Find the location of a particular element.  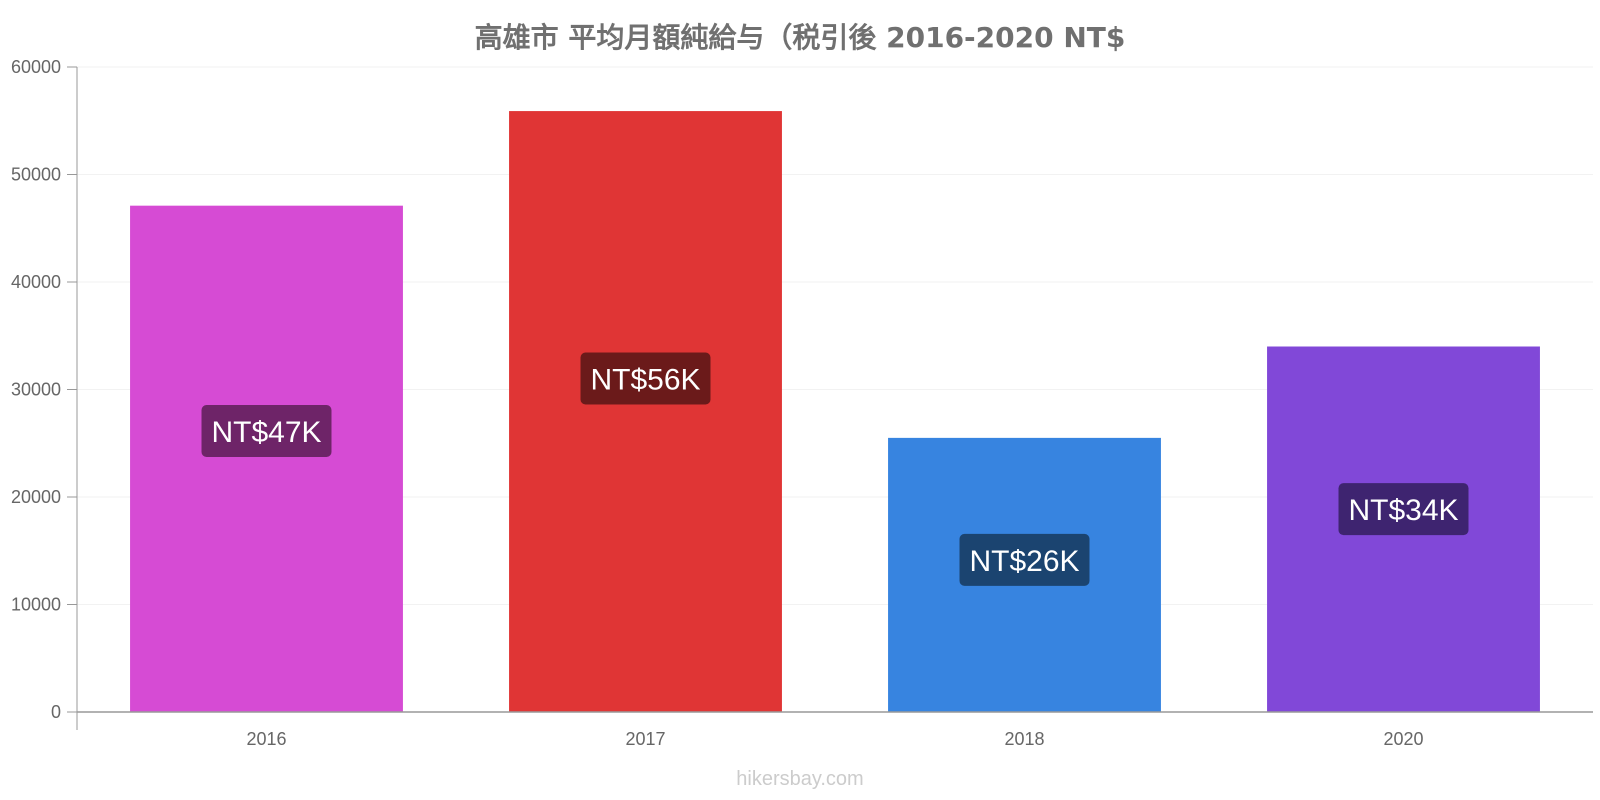

y-tick-label: 20000 is located at coordinates (36, 497).